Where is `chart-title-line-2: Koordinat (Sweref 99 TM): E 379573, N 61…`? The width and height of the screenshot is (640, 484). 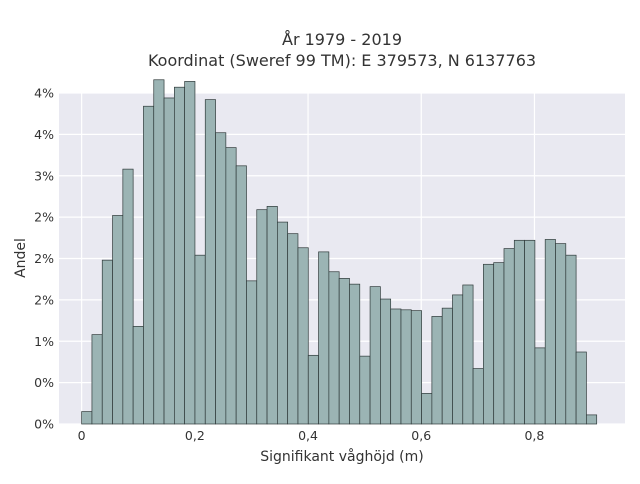
chart-title-line-2: Koordinat (Sweref 99 TM): E 379573, N 61… is located at coordinates (342, 60).